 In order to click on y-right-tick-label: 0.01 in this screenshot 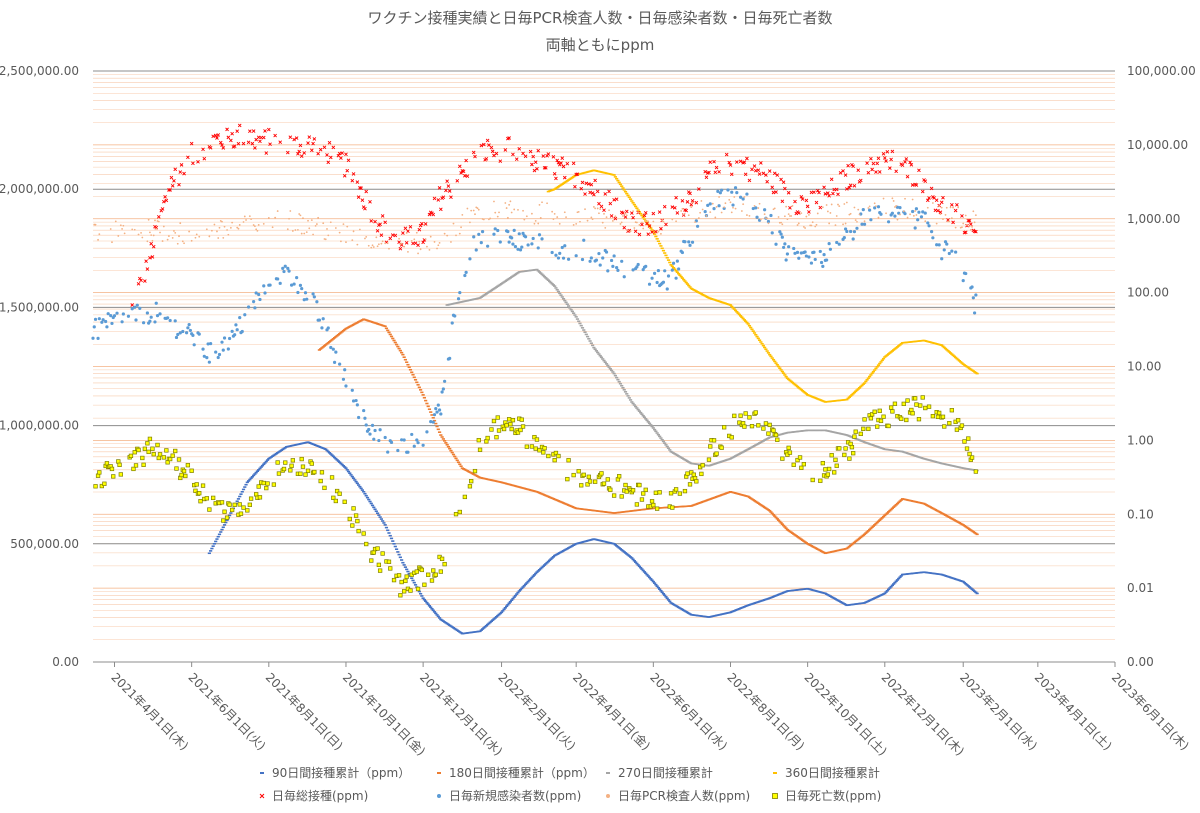, I will do `click(1140, 588)`.